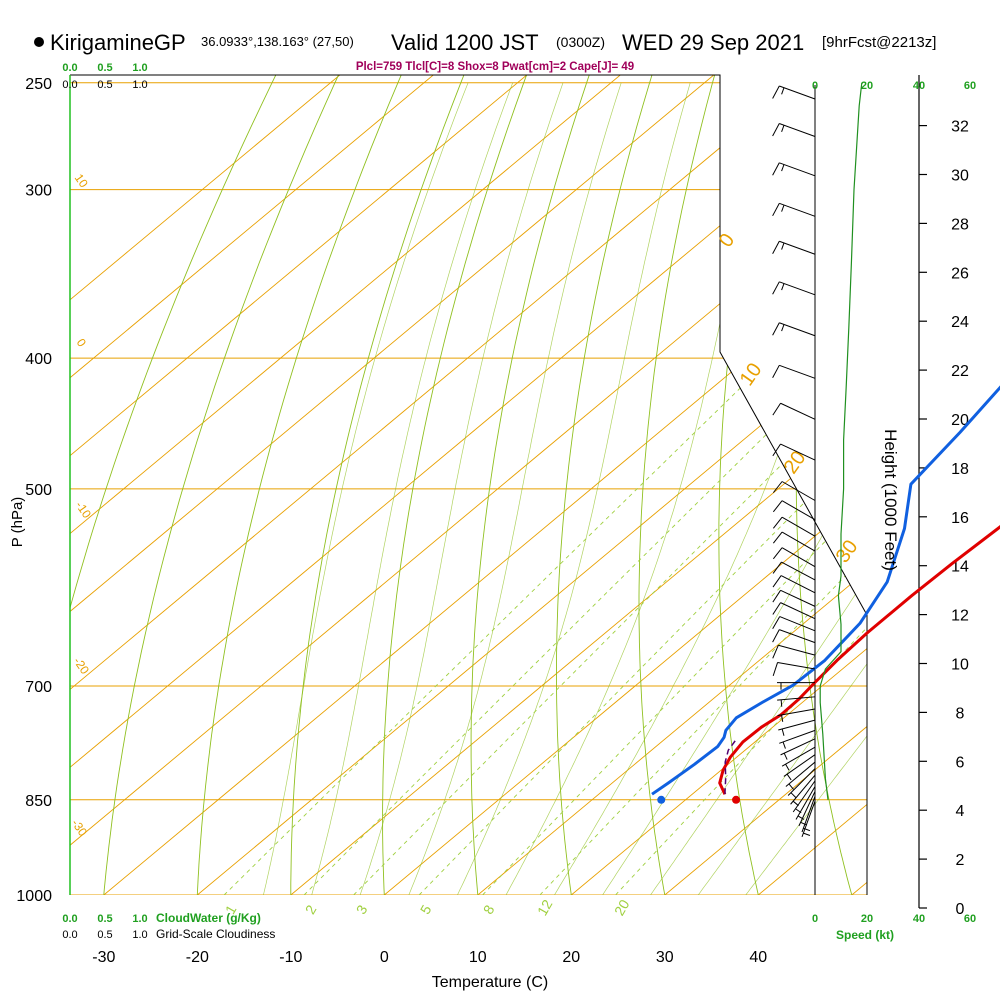  I want to click on wind-barbs, so click(794, 461).